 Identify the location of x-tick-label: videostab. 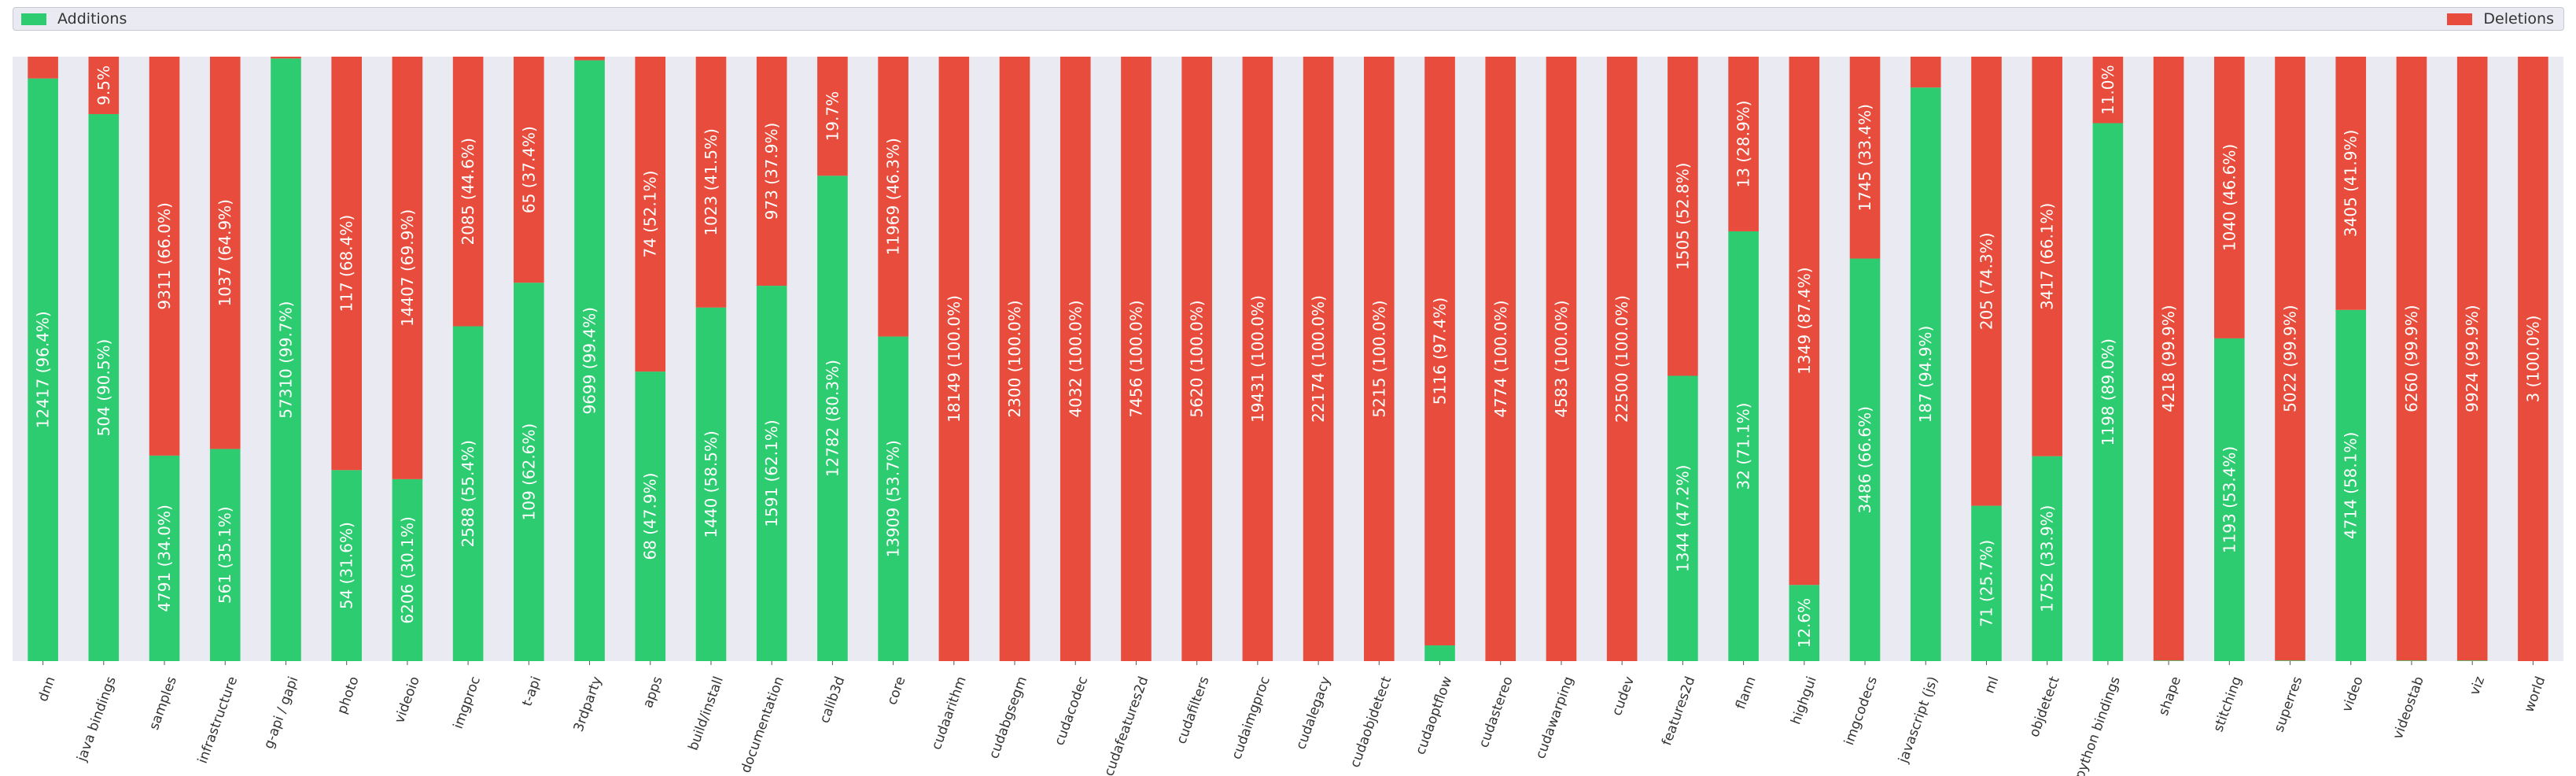
(2408, 707).